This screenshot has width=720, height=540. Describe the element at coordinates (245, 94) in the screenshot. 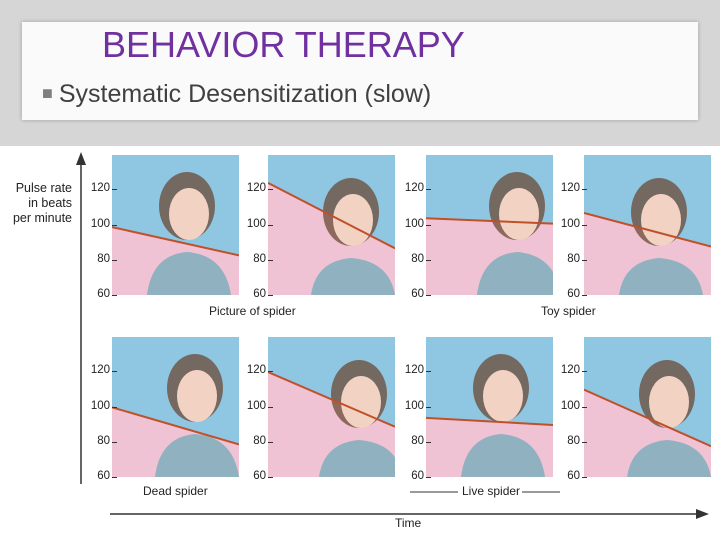

I see `bullet-text: Systematic Desensitization (slow)` at that location.